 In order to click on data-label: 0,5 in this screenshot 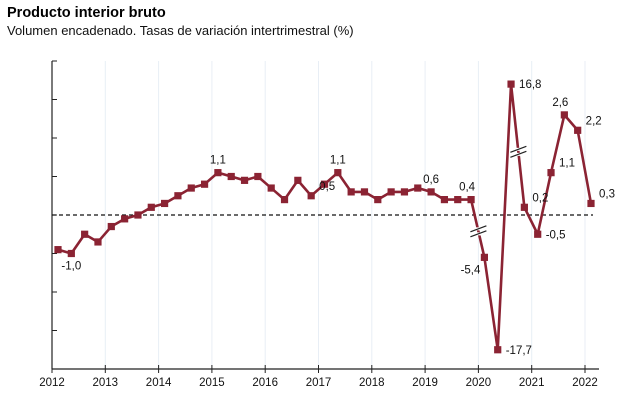, I will do `click(327, 187)`.